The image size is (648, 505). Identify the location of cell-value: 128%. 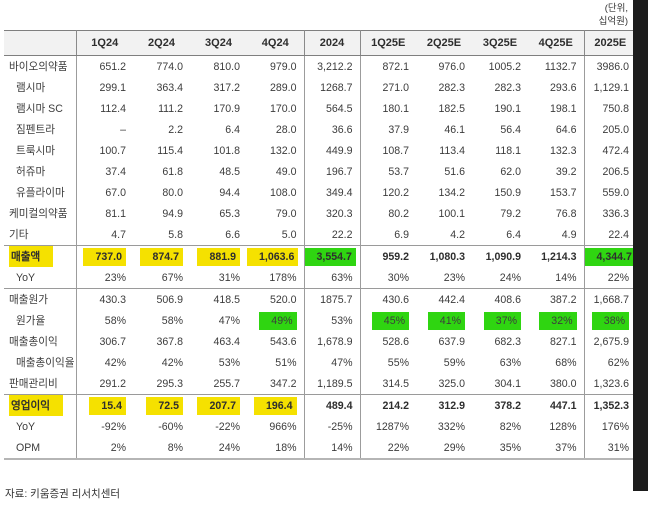
(556, 426).